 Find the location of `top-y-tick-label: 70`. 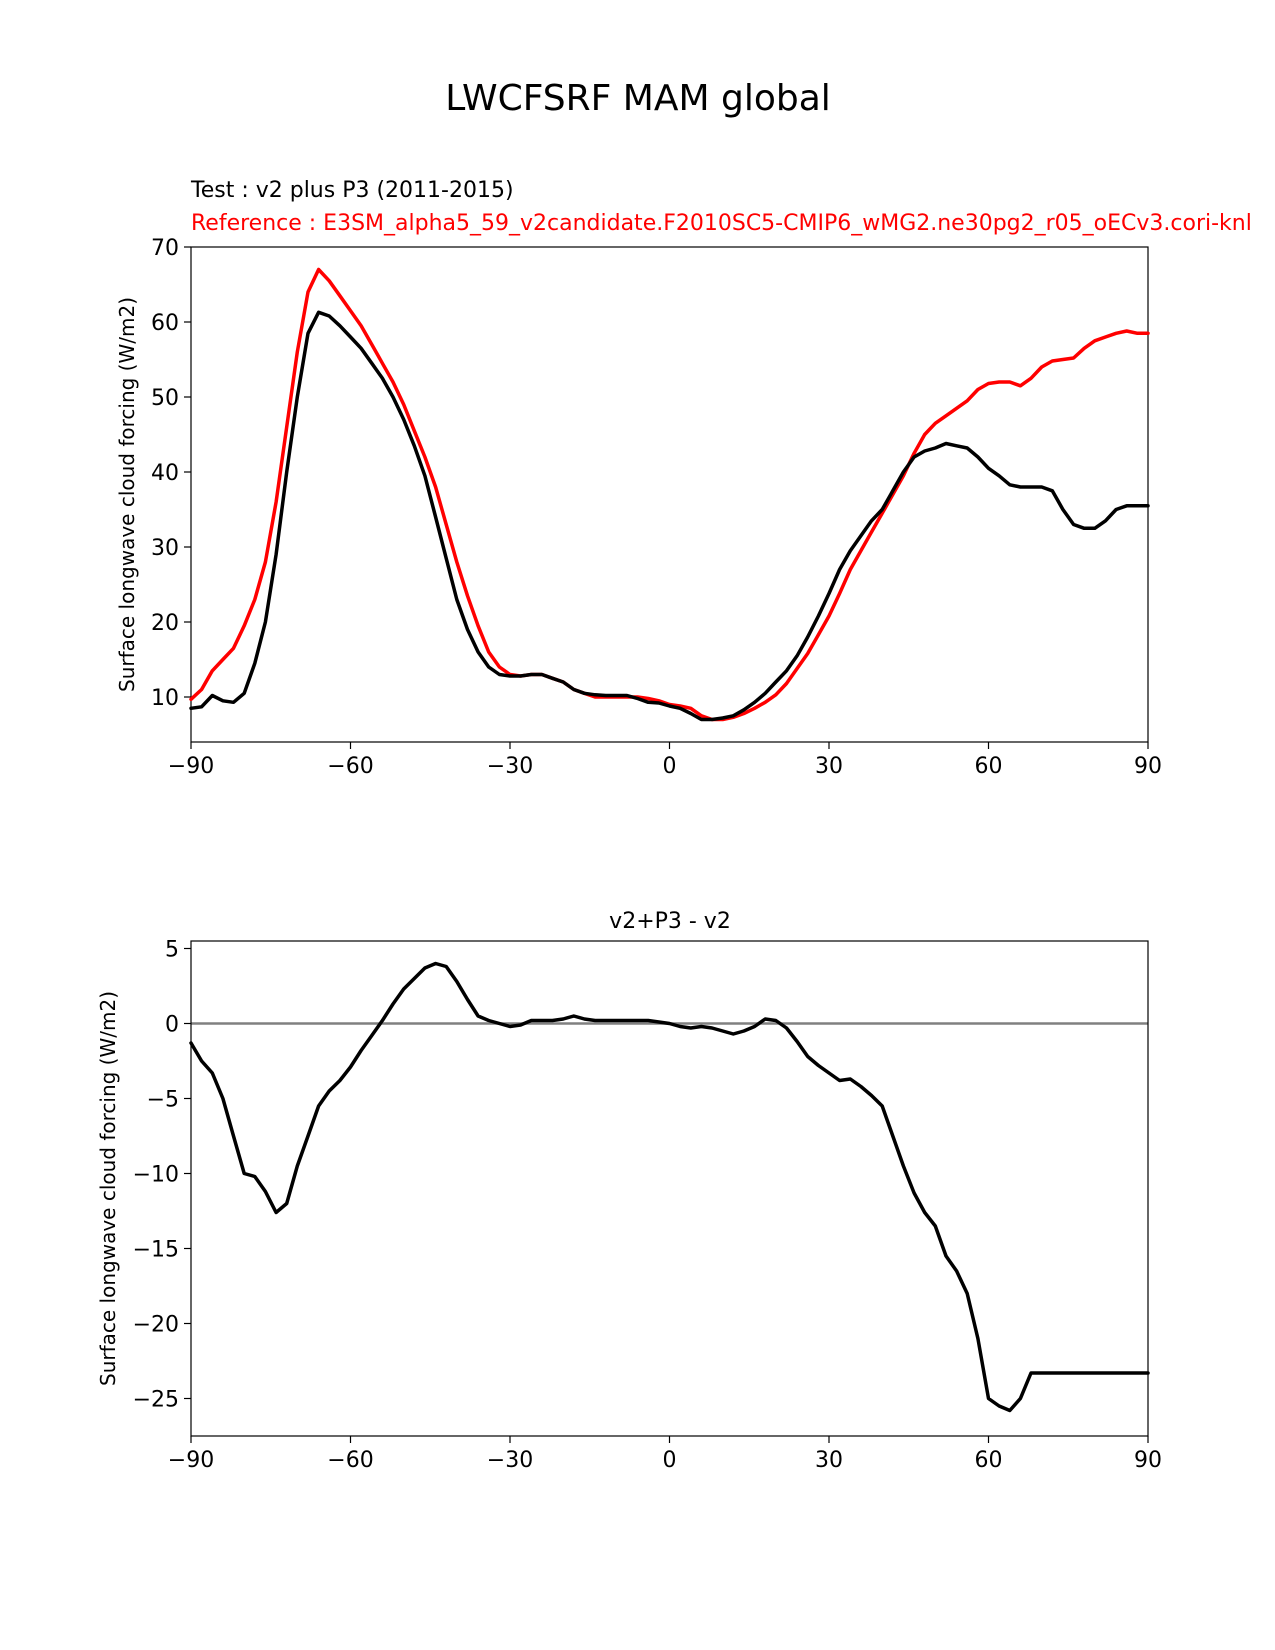

top-y-tick-label: 70 is located at coordinates (165, 248).